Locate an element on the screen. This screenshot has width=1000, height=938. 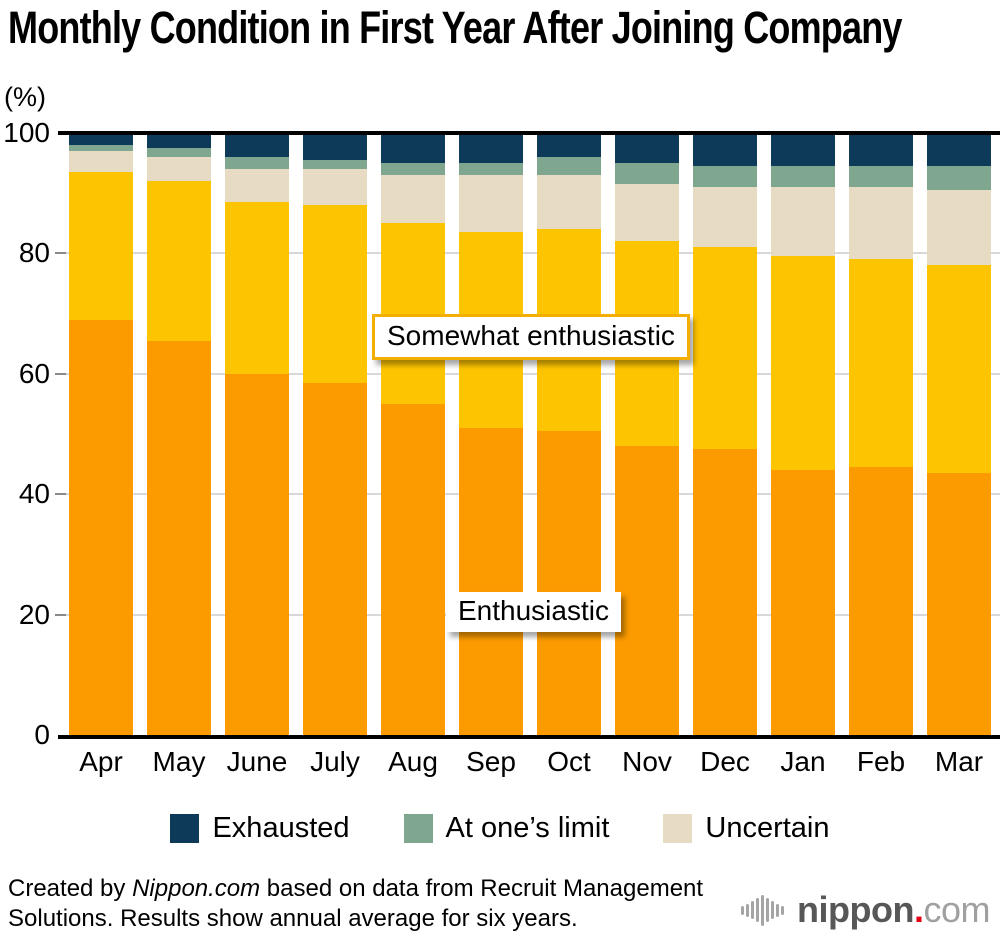
segment-uncertain-sep is located at coordinates (491, 204).